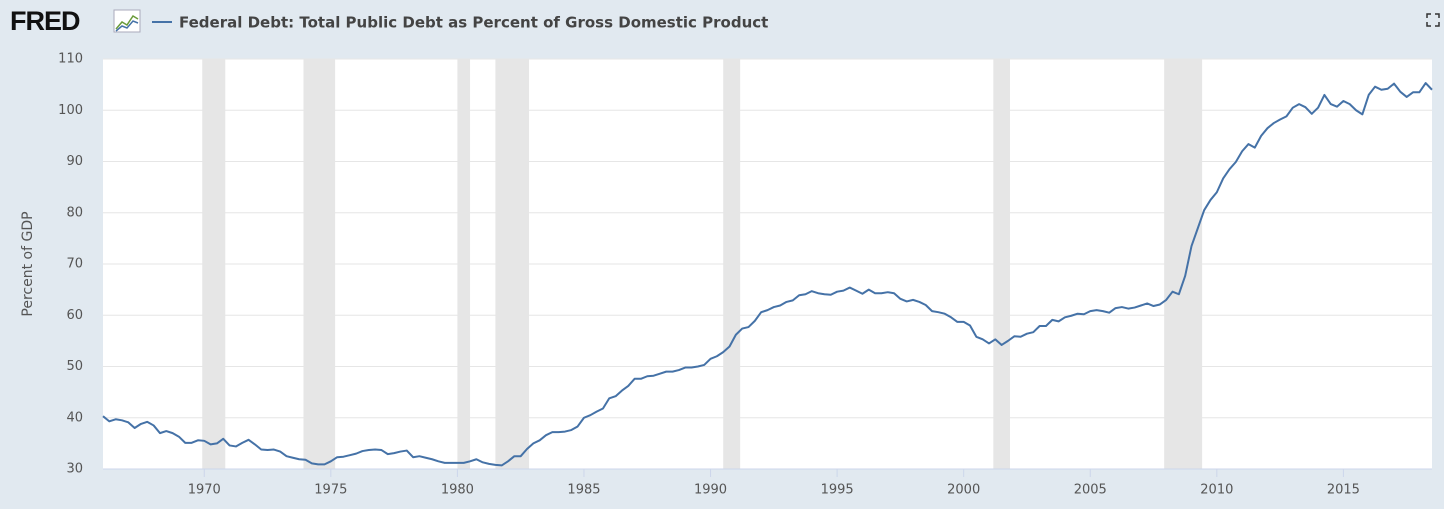  Describe the element at coordinates (74, 469) in the screenshot. I see `y-tick-label: 30` at that location.